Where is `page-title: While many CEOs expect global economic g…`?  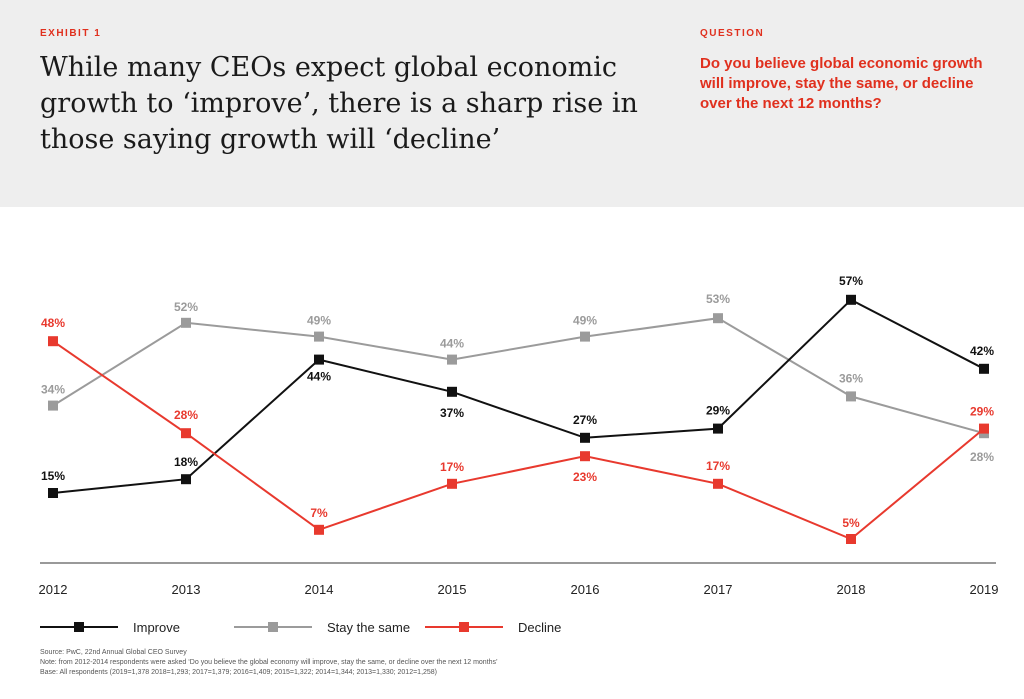
page-title: While many CEOs expect global economic g… is located at coordinates (339, 103).